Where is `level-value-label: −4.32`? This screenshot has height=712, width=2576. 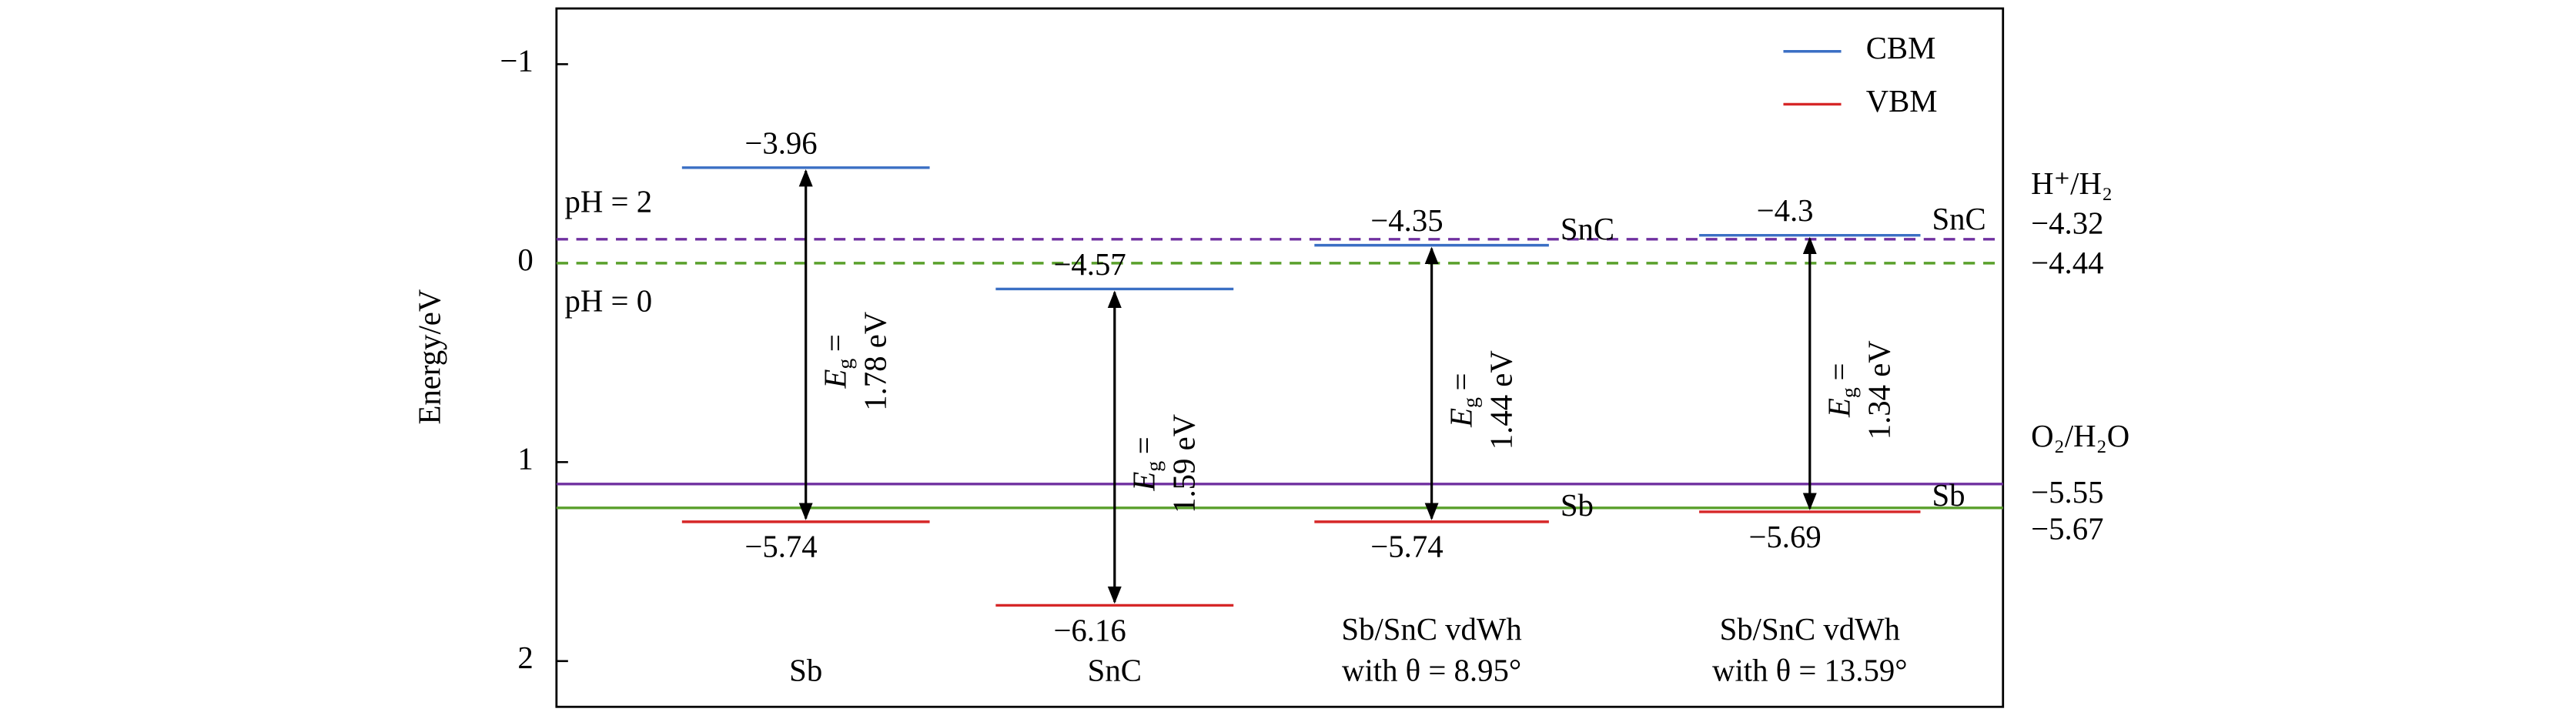 level-value-label: −4.32 is located at coordinates (2067, 223).